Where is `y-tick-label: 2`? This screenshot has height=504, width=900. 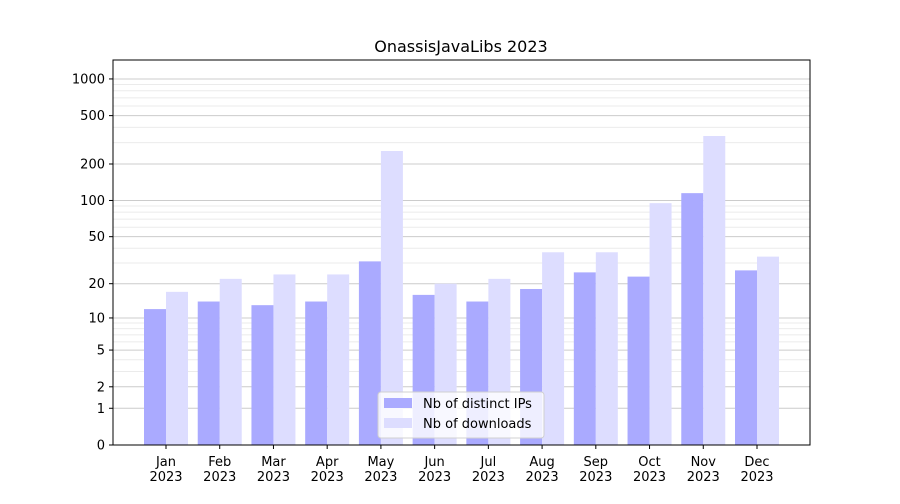 y-tick-label: 2 is located at coordinates (101, 387).